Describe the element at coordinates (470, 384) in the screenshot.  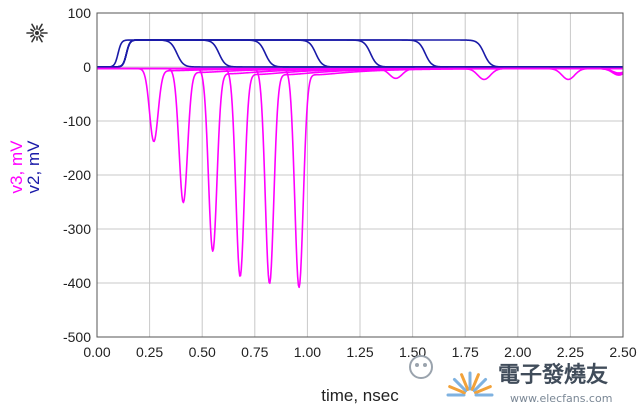
I see `watermark-burst-icon` at that location.